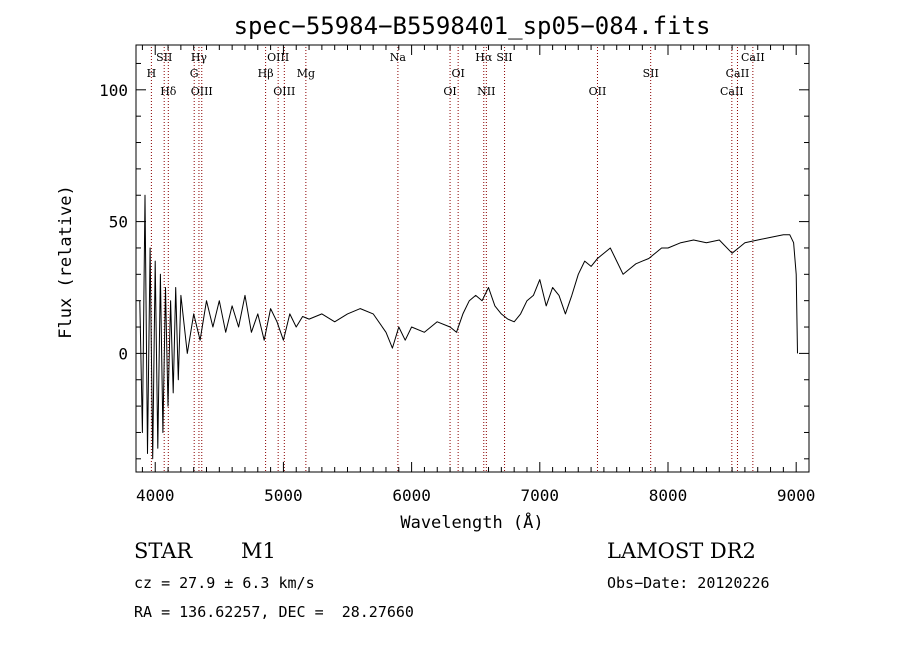 Image resolution: width=900 pixels, height=649 pixels. What do you see at coordinates (202, 91) in the screenshot?
I see `marker-label-5: OIII` at bounding box center [202, 91].